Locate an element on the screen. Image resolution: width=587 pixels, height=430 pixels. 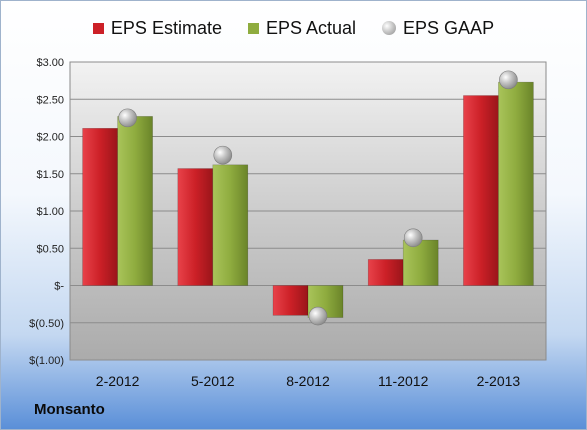
y-tick-label: $1.00 is located at coordinates (50, 212).